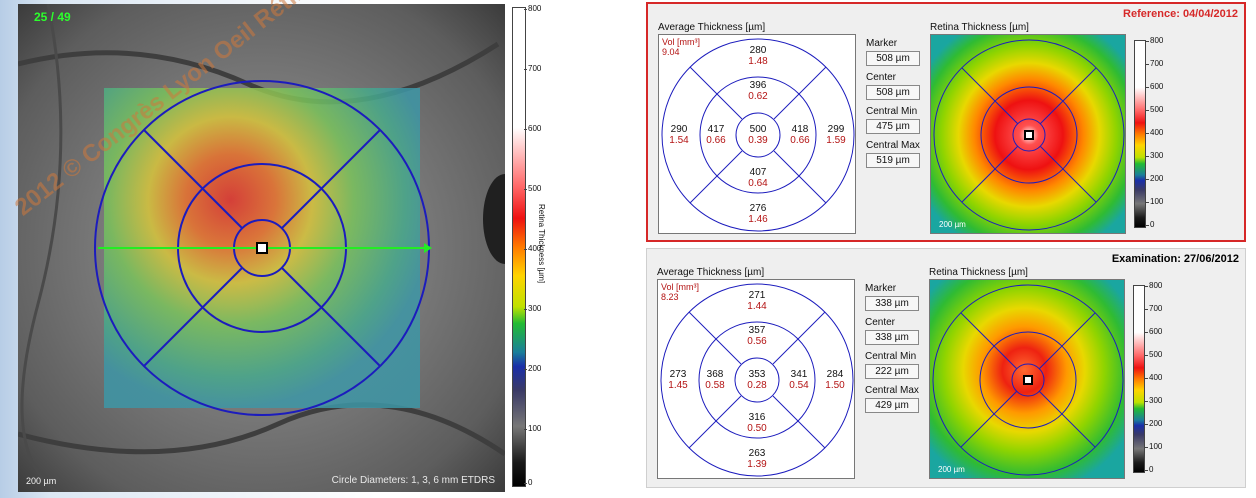 The width and height of the screenshot is (1256, 498). Describe the element at coordinates (532, 188) in the screenshot. I see `scale-tick: 500` at that location.